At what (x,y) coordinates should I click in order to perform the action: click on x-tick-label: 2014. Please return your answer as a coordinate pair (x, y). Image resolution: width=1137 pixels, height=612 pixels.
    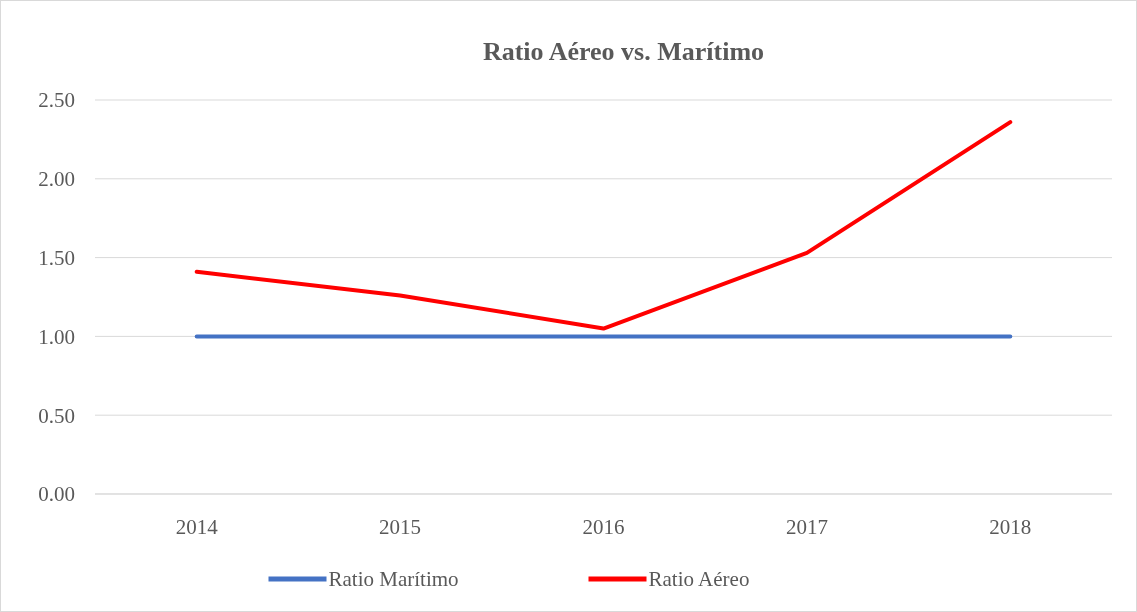
    Looking at the image, I should click on (197, 527).